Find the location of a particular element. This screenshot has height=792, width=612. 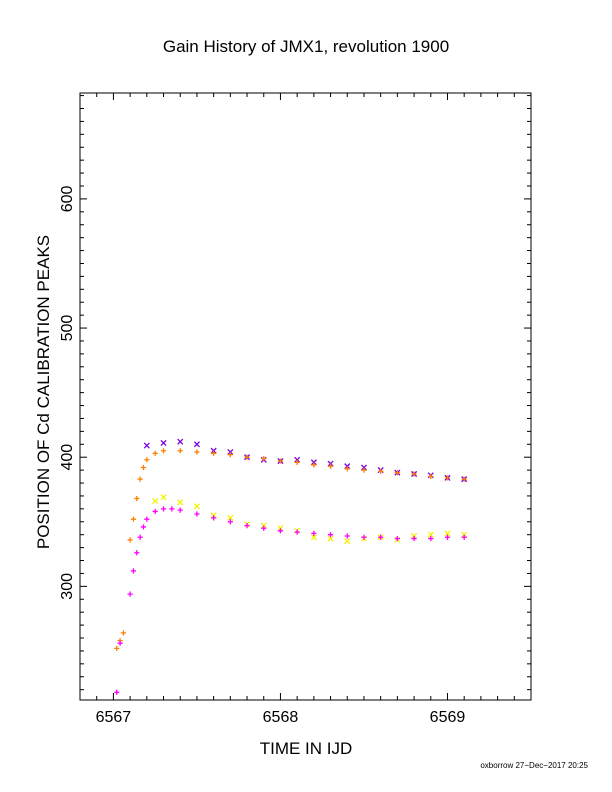

y-tick-label: 300 is located at coordinates (67, 586).